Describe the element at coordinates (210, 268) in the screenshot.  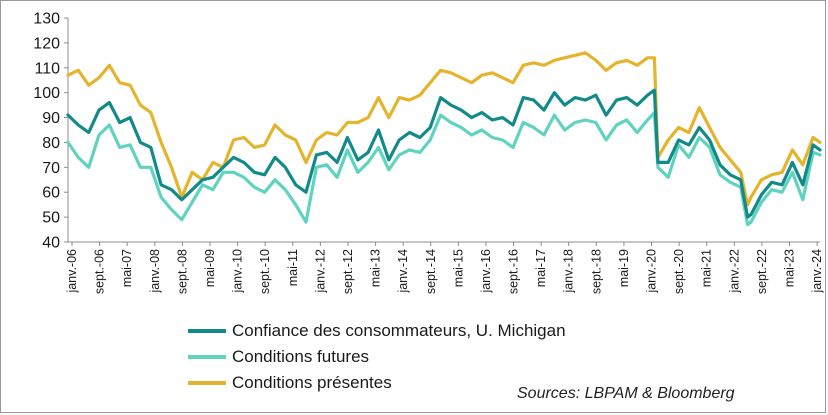
I see `x-tick-label: mai-09` at that location.